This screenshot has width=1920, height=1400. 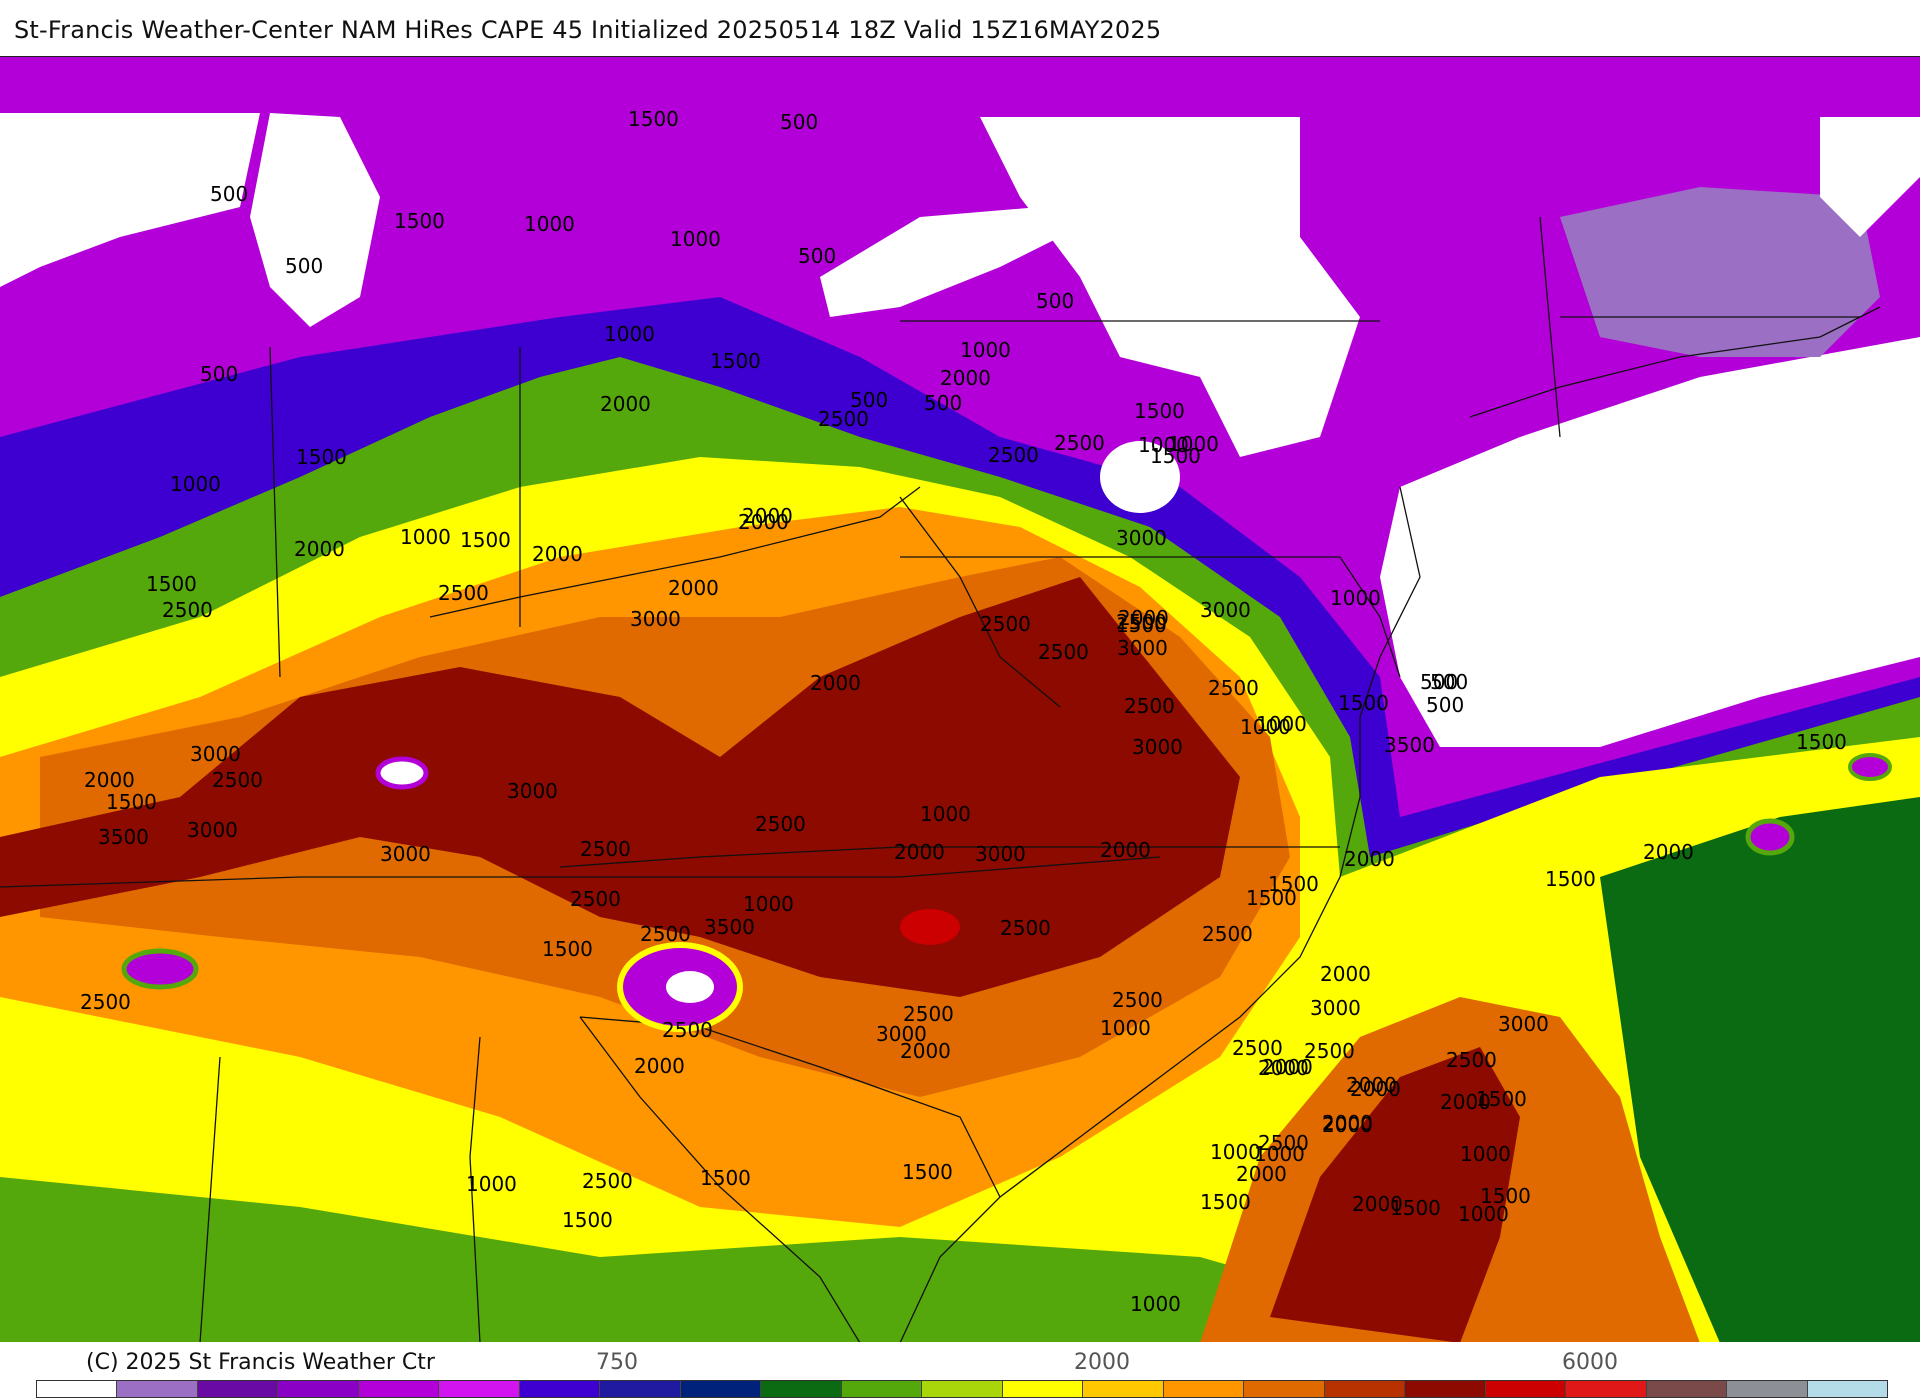 I want to click on colorbar-tick-2000: 2000, so click(x=1102, y=1362).